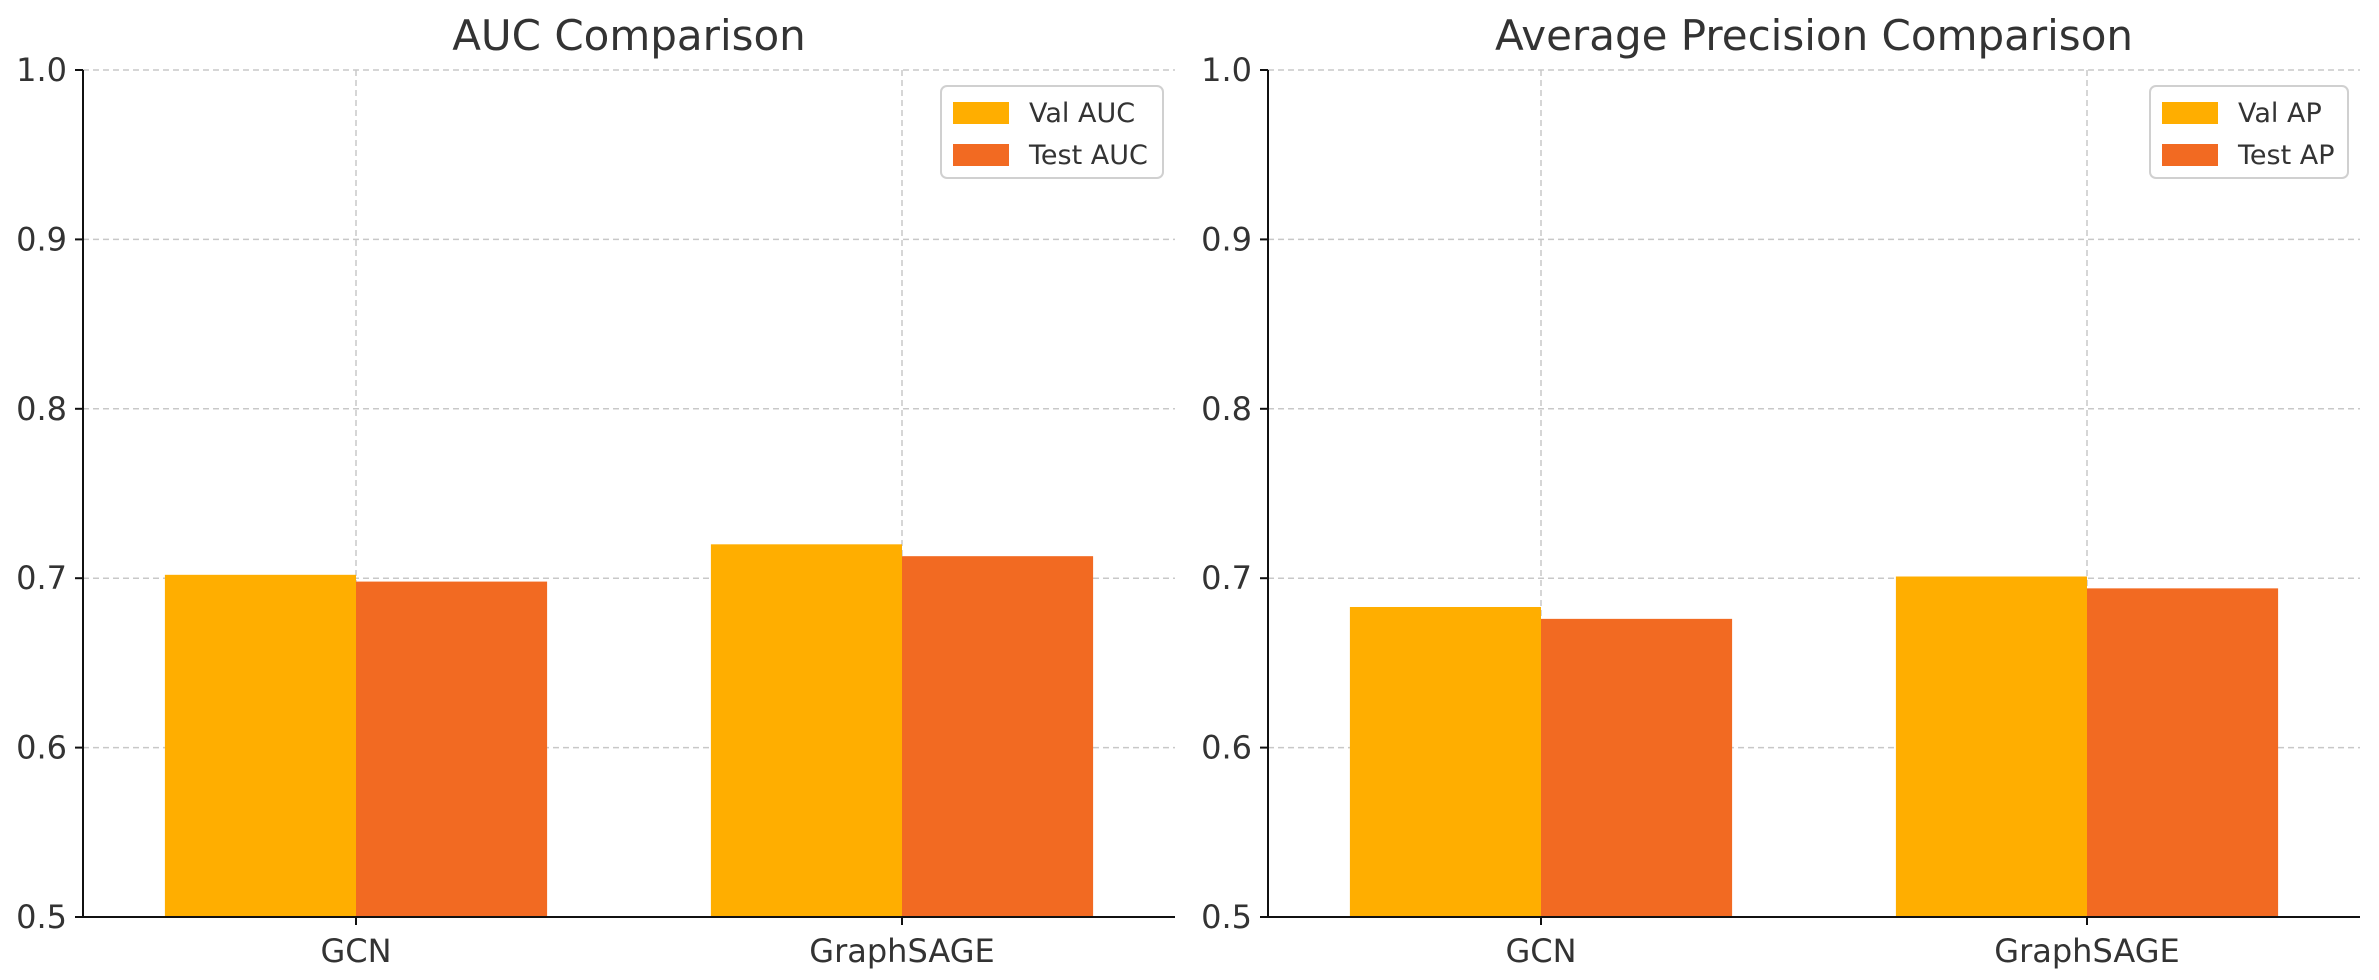 The image size is (2379, 980). Describe the element at coordinates (1082, 113) in the screenshot. I see `legend-label: Val AUC` at that location.